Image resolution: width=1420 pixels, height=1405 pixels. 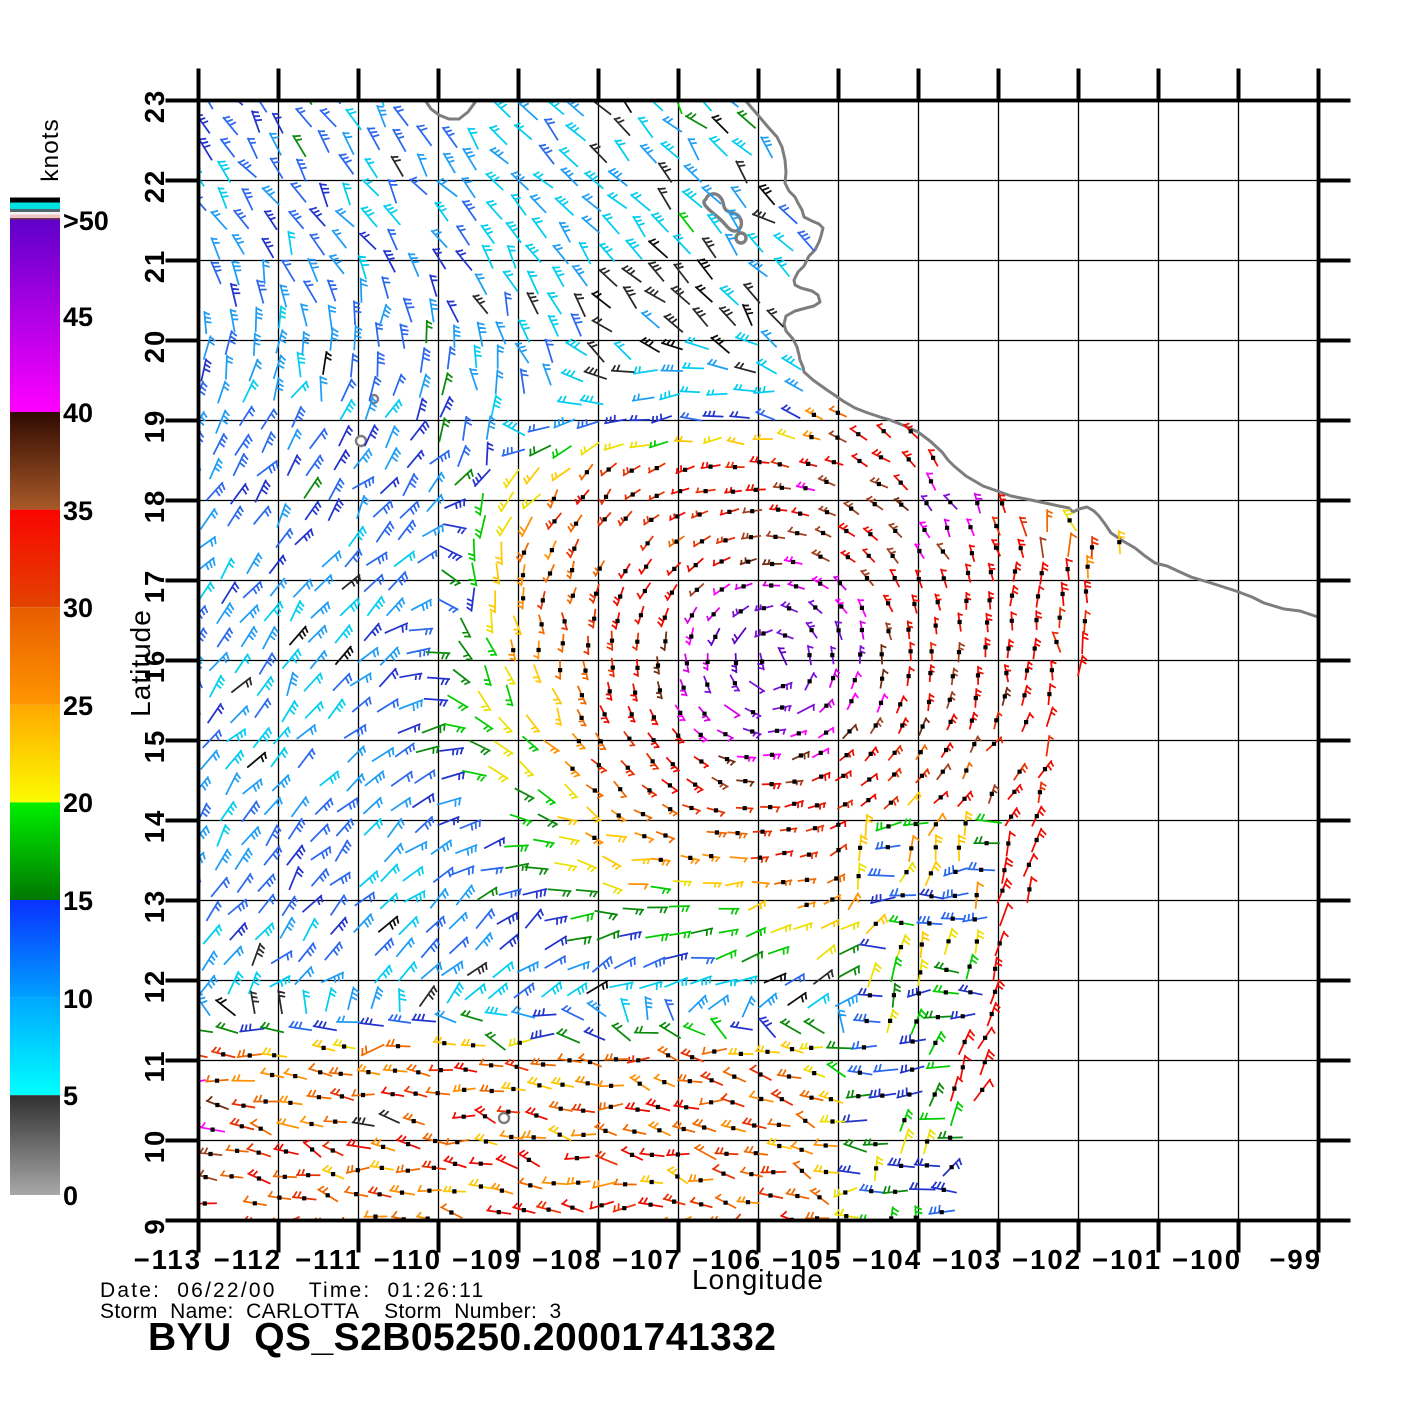 What do you see at coordinates (154, 906) in the screenshot?
I see `svg-text: 13` at bounding box center [154, 906].